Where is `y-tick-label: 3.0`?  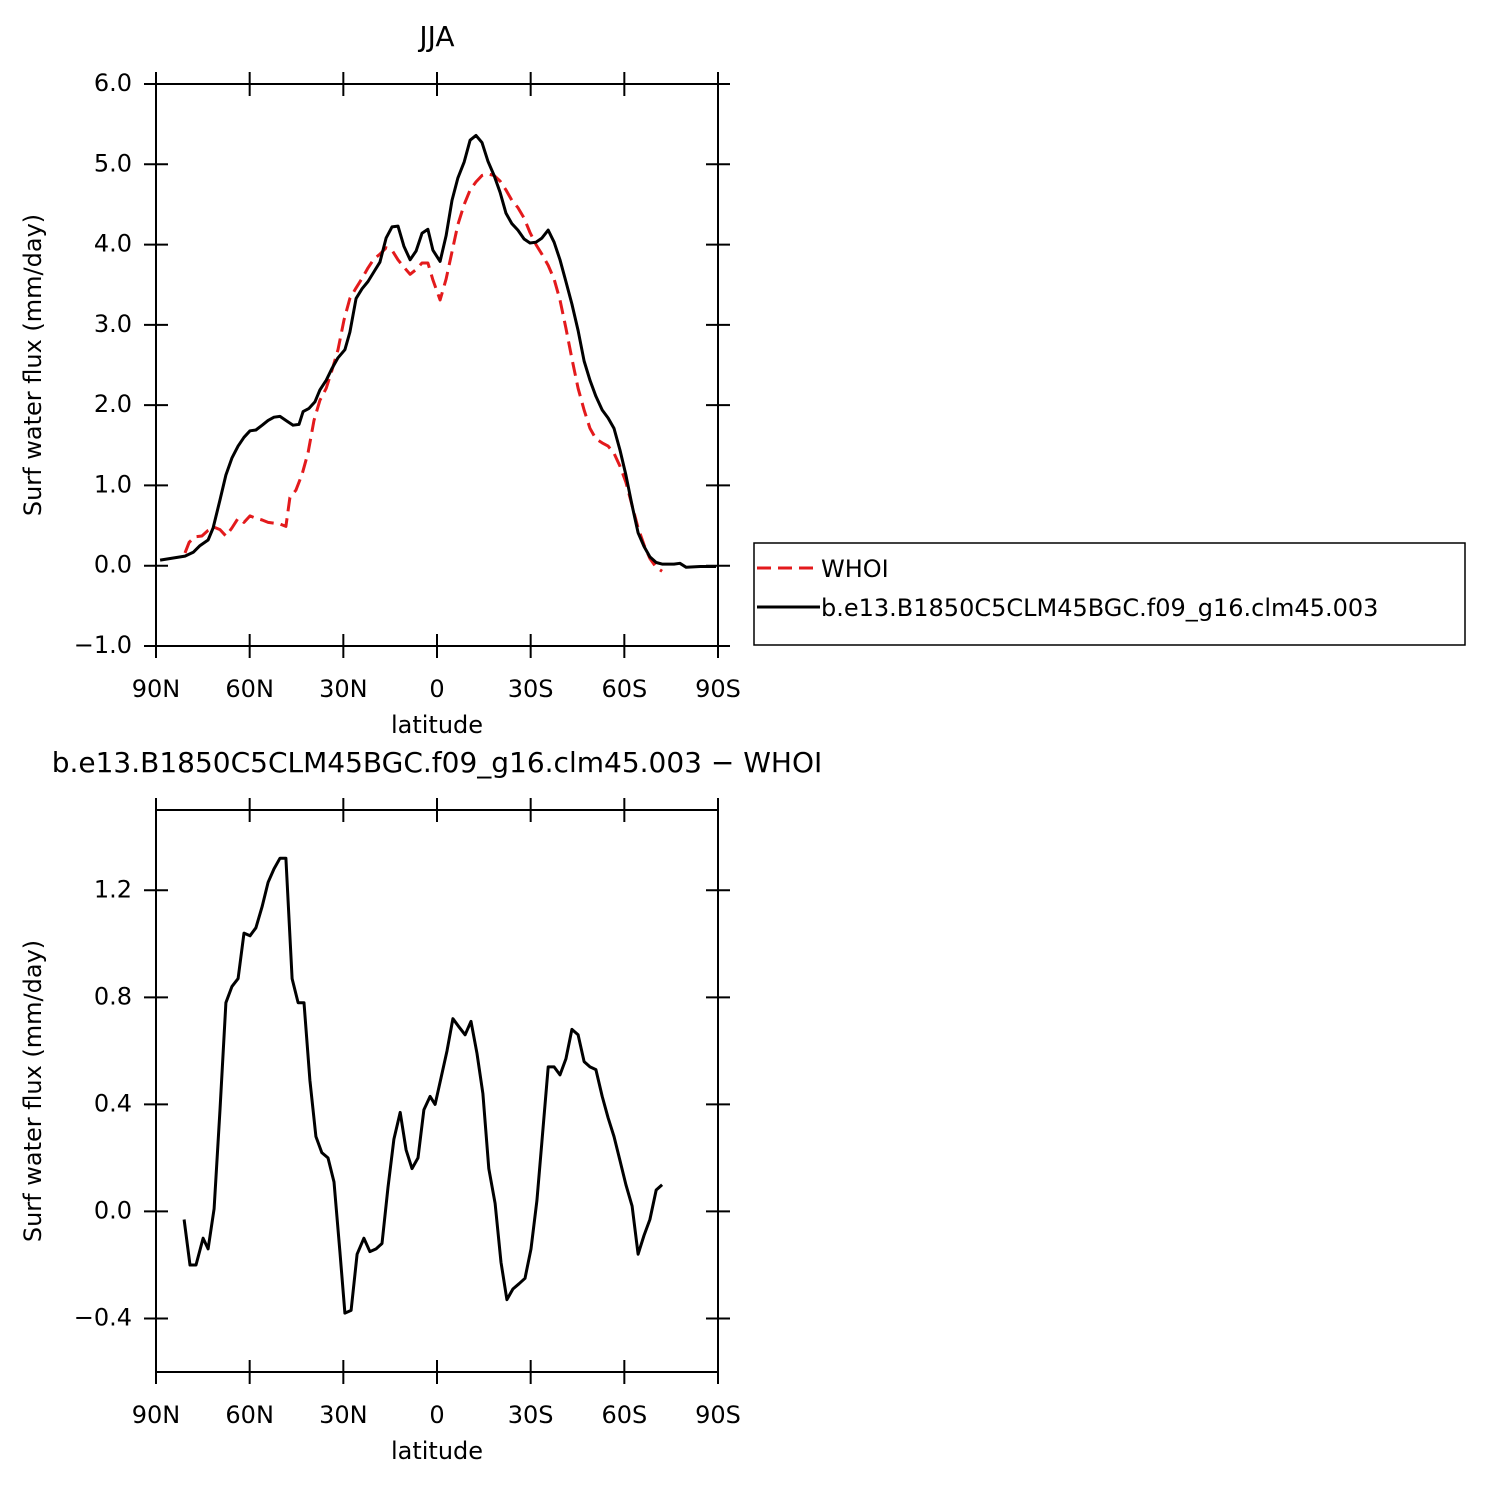
y-tick-label: 3.0 is located at coordinates (113, 324).